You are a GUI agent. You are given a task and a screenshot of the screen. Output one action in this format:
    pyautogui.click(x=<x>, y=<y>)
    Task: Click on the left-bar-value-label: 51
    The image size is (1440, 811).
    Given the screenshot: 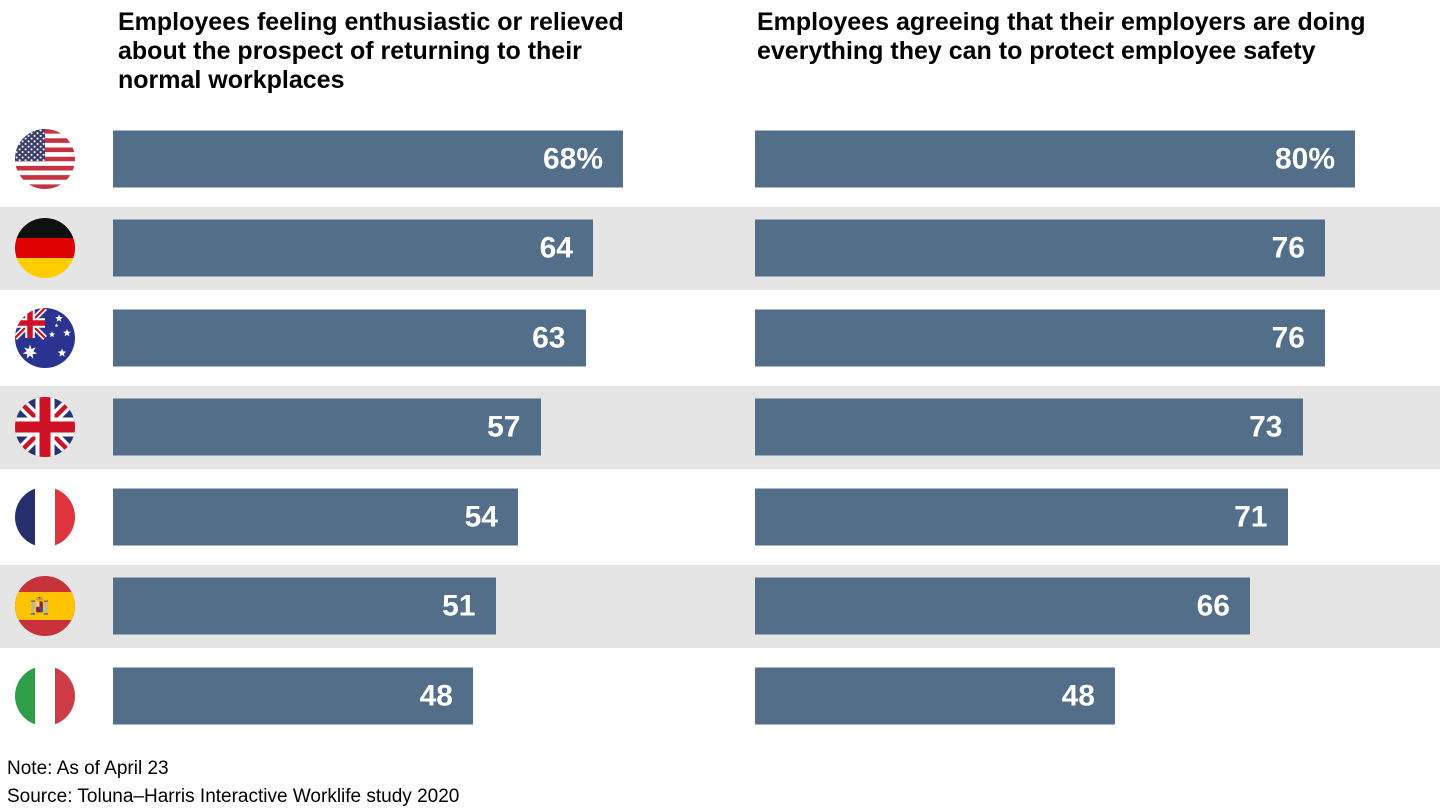 What is the action you would take?
    pyautogui.click(x=459, y=606)
    